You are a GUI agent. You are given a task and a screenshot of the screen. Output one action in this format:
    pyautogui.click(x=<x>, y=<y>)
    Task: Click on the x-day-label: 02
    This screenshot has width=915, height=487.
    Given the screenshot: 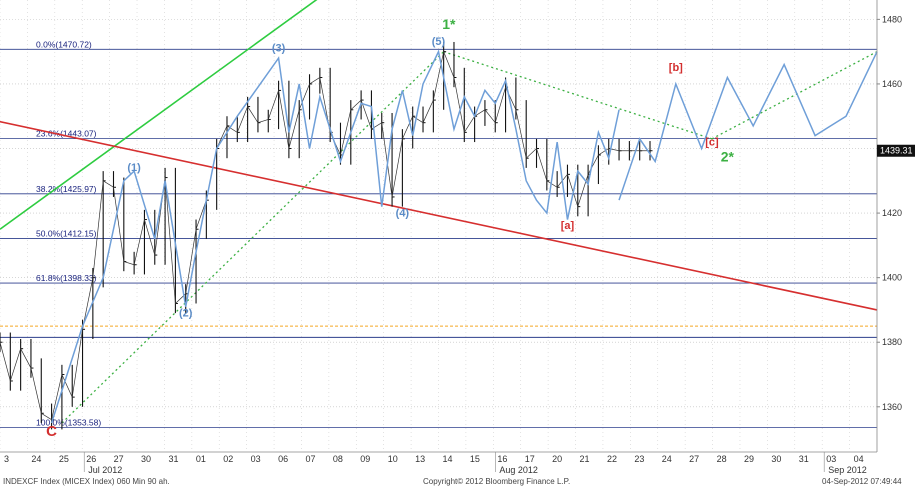 What is the action you would take?
    pyautogui.click(x=228, y=459)
    